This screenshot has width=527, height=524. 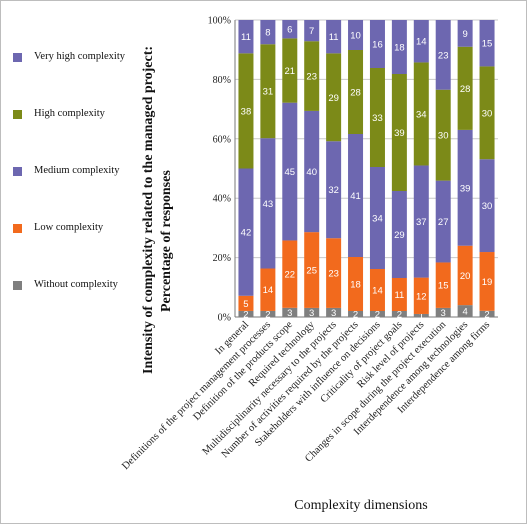 I want to click on data-label: 22, so click(x=290, y=275).